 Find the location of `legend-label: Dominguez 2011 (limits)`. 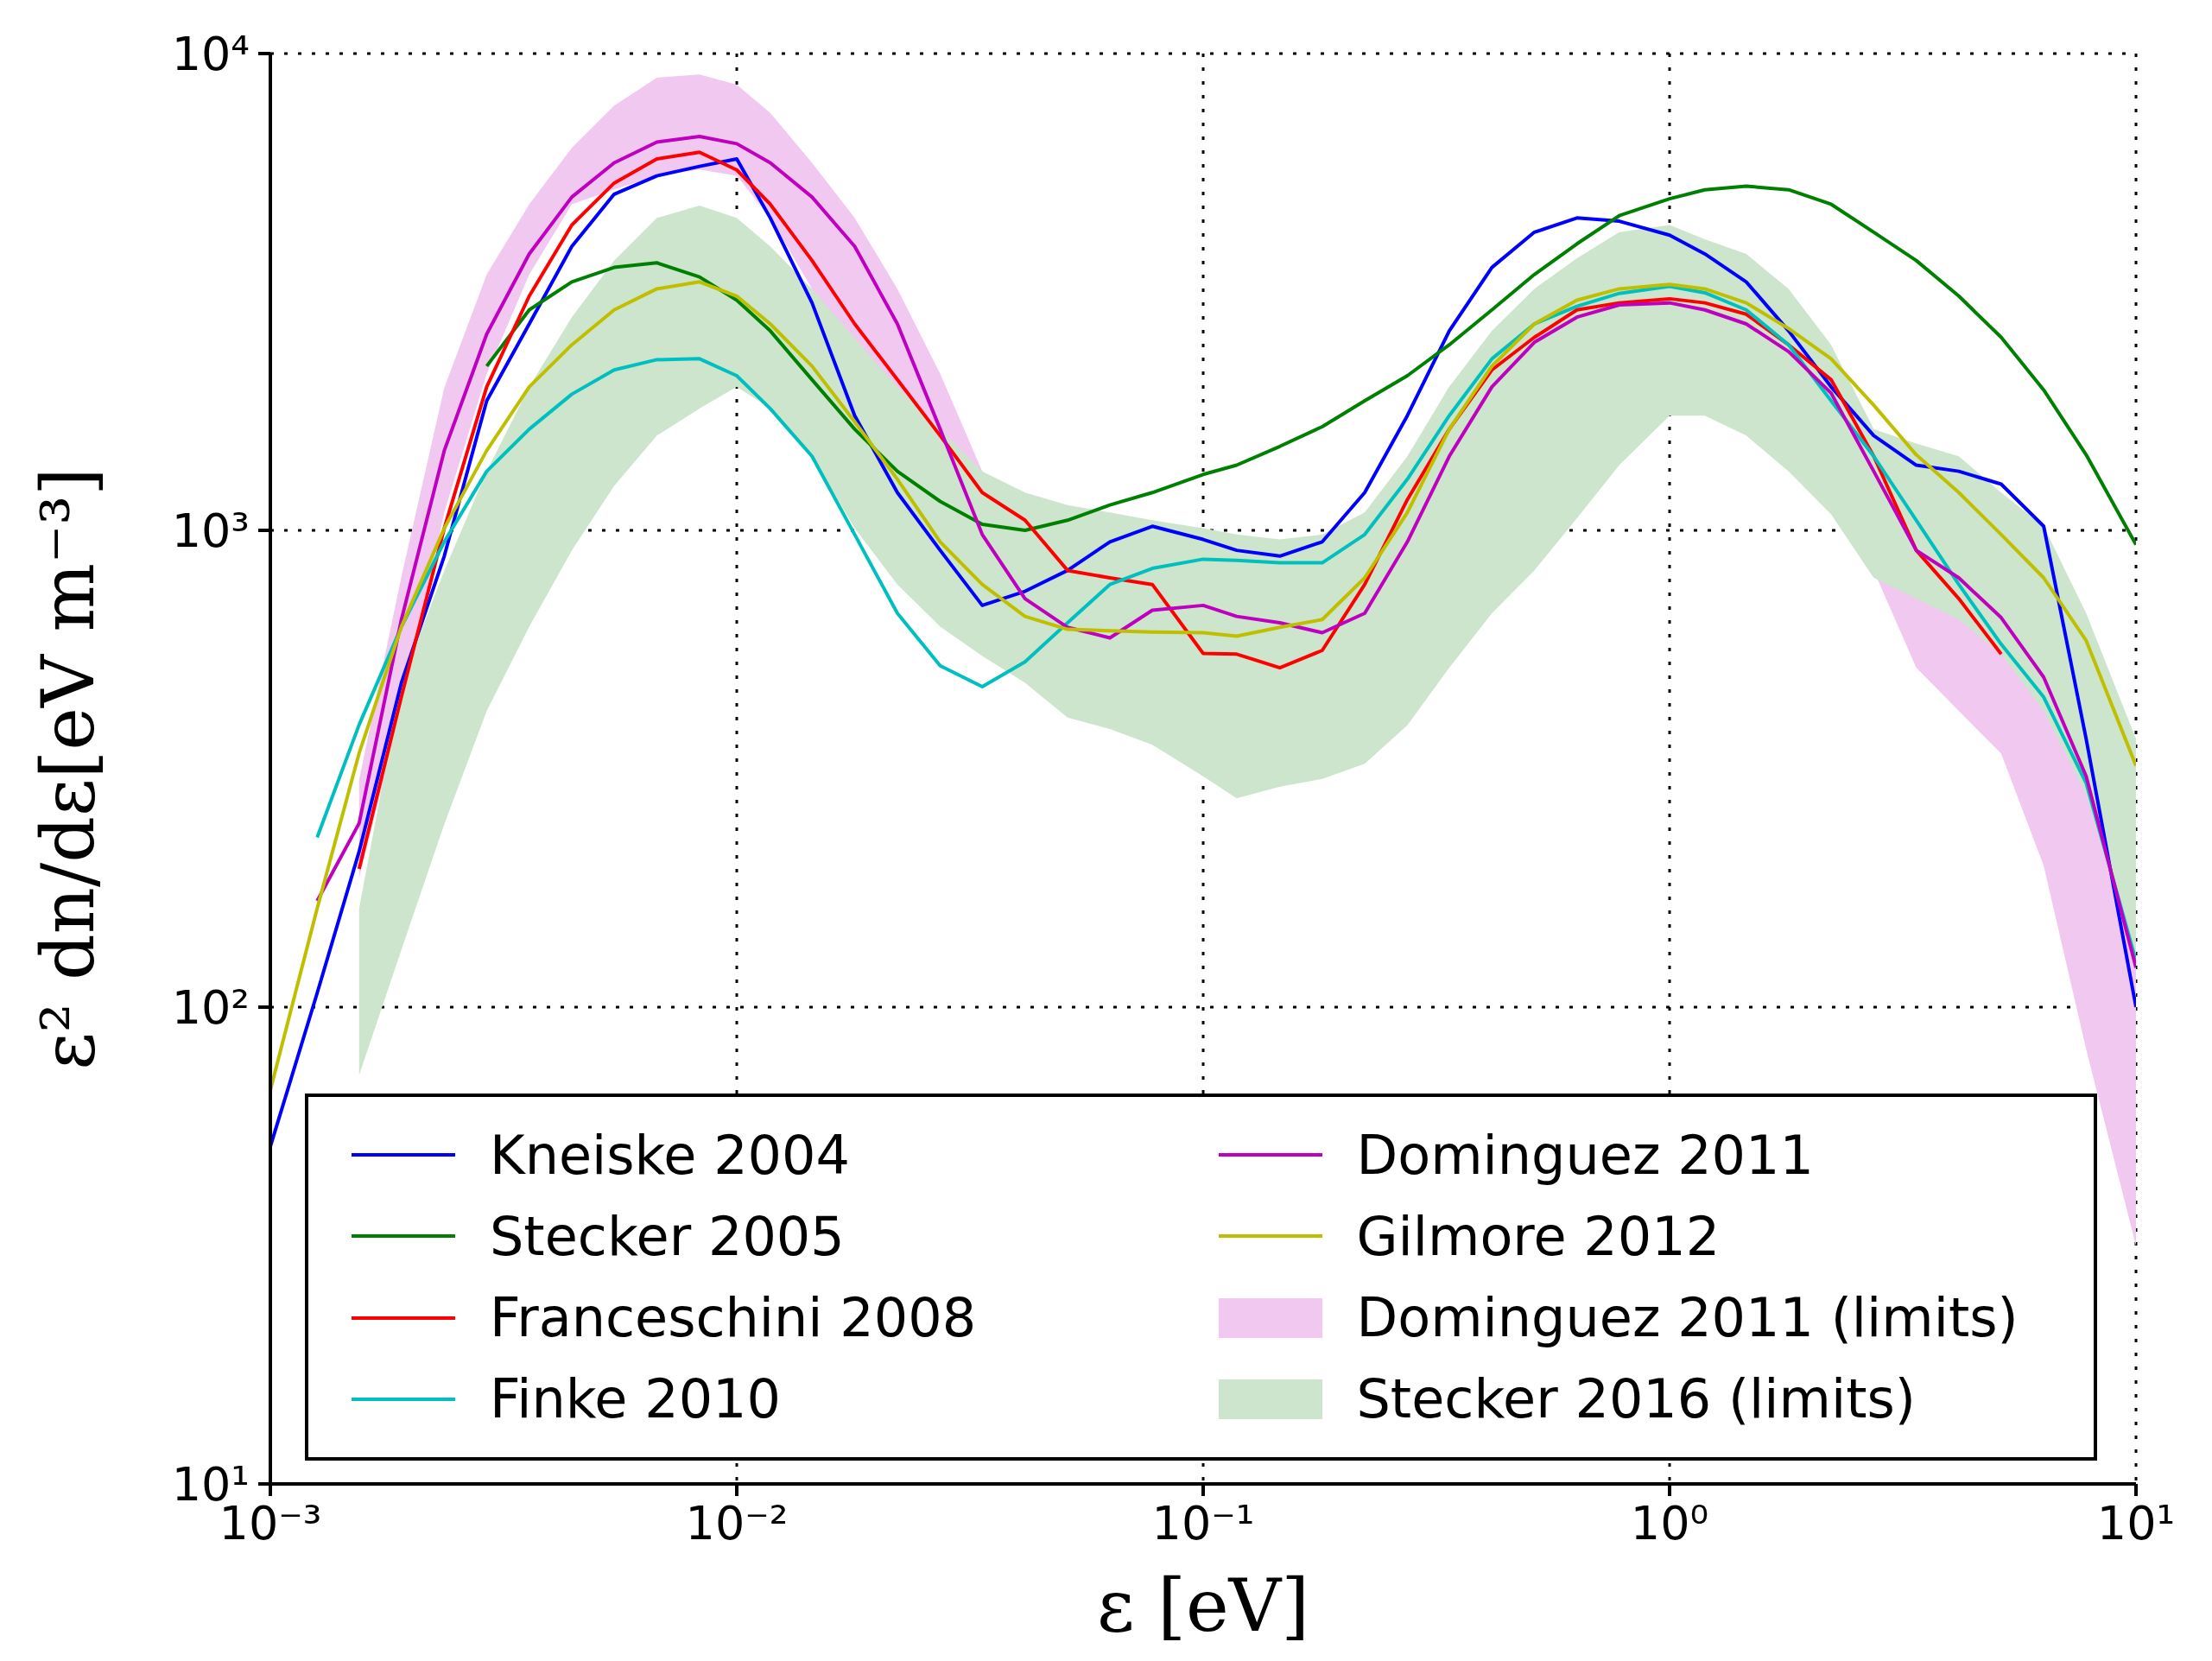

legend-label: Dominguez 2011 (limits) is located at coordinates (1687, 1318).